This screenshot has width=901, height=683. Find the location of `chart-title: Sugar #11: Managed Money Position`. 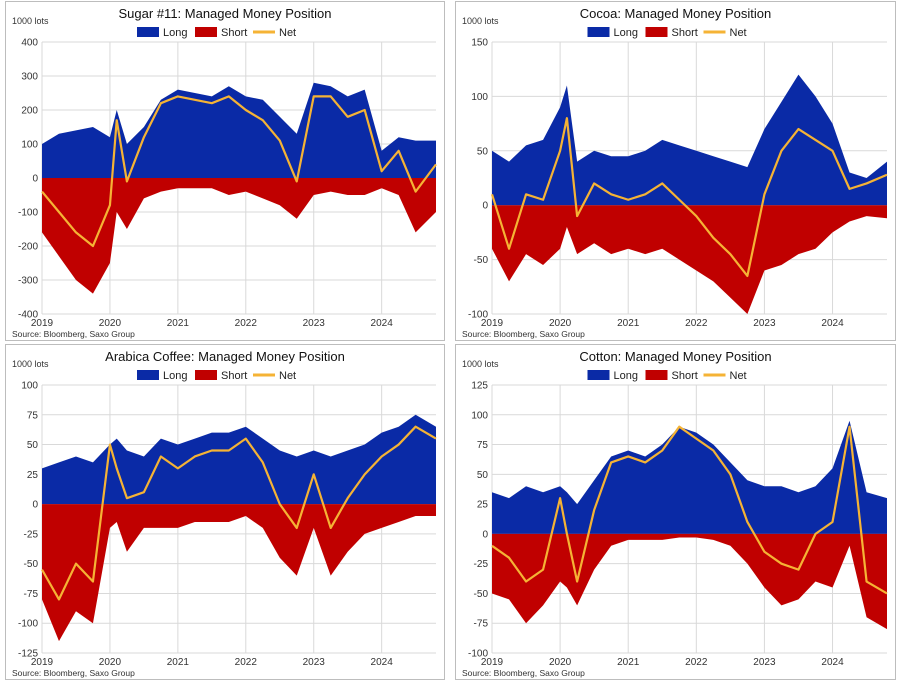

chart-title: Sugar #11: Managed Money Position is located at coordinates (225, 13).